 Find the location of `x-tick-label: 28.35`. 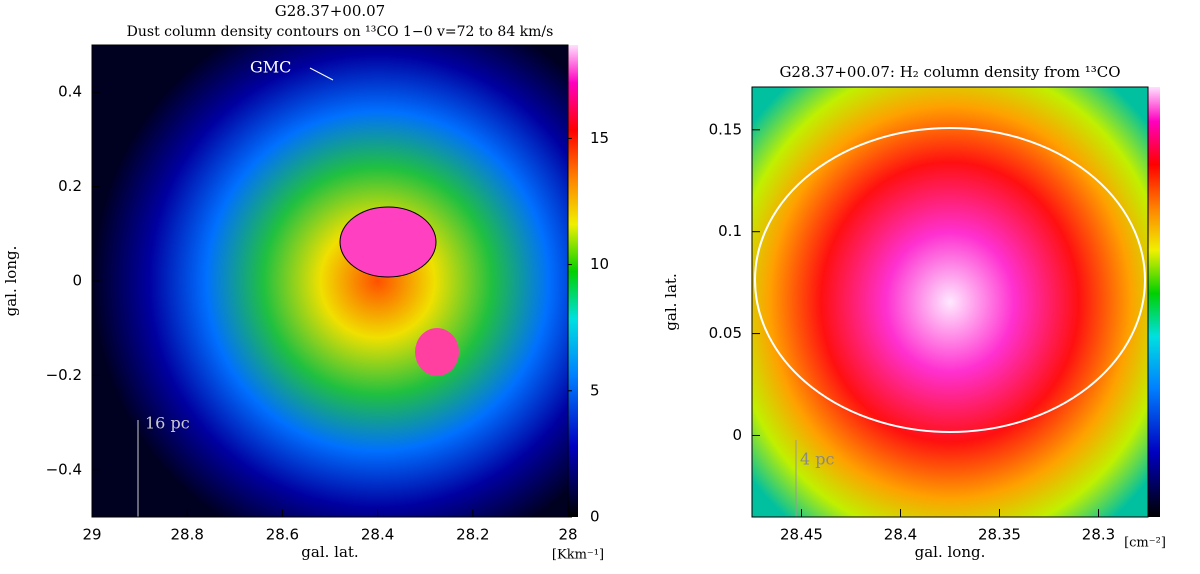

x-tick-label: 28.35 is located at coordinates (999, 535).